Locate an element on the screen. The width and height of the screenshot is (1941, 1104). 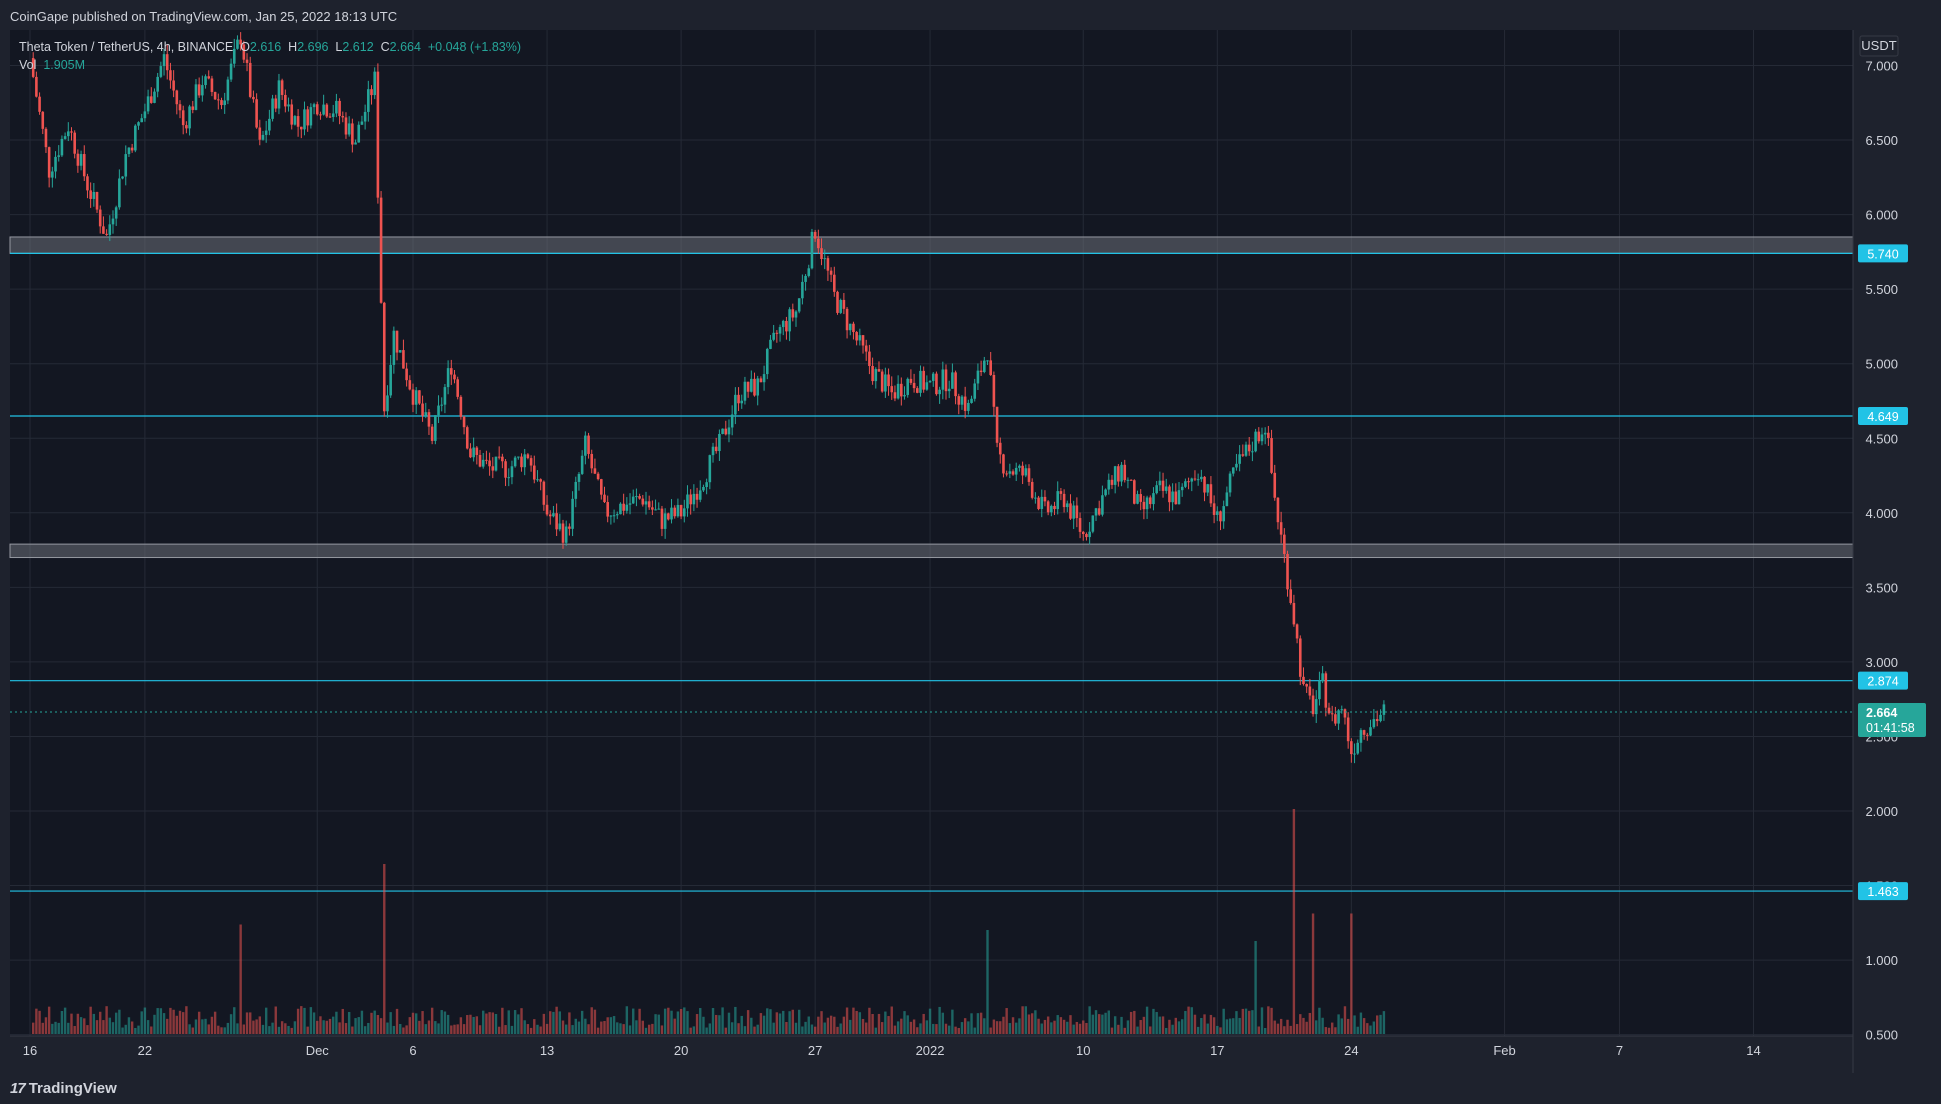
tradingview-logo: 17 TradingView is located at coordinates (63, 1088).